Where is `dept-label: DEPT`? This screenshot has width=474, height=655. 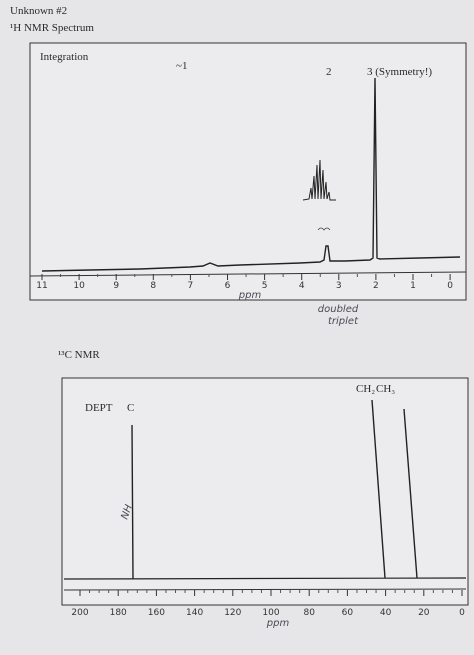 dept-label: DEPT is located at coordinates (99, 408).